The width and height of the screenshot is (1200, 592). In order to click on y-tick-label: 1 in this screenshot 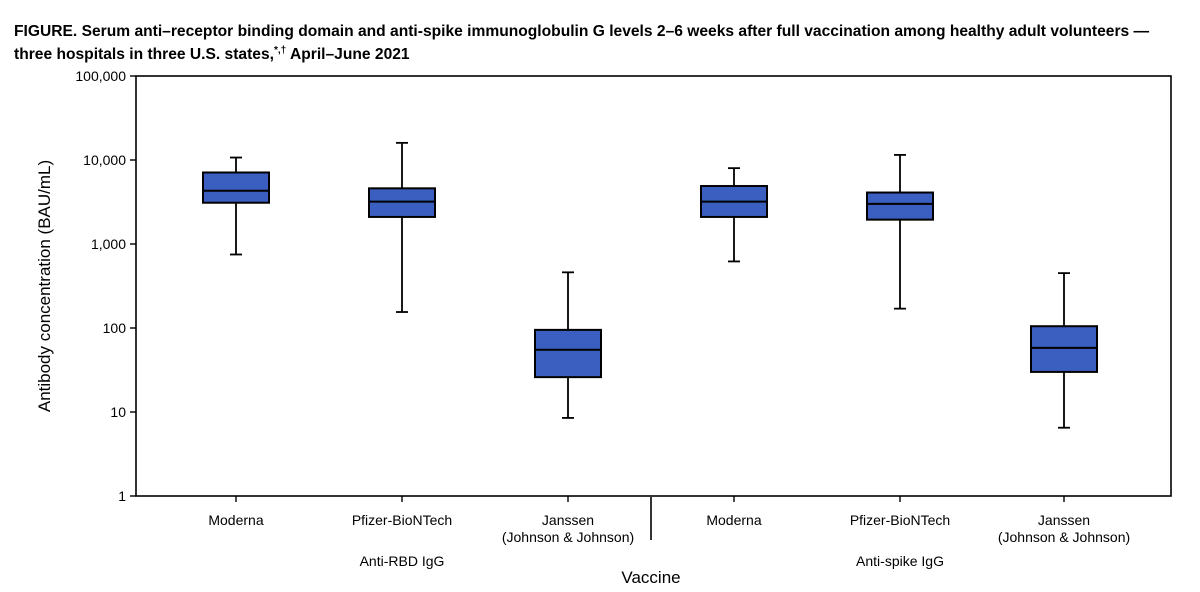, I will do `click(122, 496)`.